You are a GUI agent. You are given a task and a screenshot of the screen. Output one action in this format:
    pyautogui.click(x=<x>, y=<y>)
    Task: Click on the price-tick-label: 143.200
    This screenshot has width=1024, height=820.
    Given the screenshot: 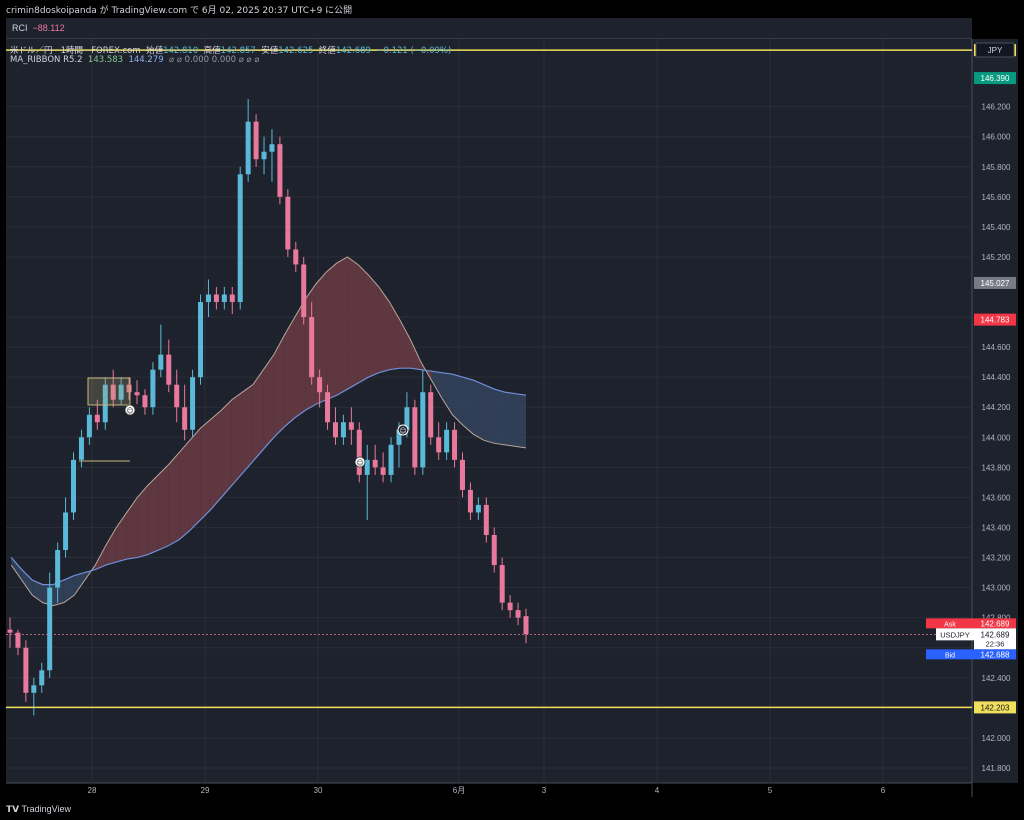 What is the action you would take?
    pyautogui.click(x=996, y=558)
    